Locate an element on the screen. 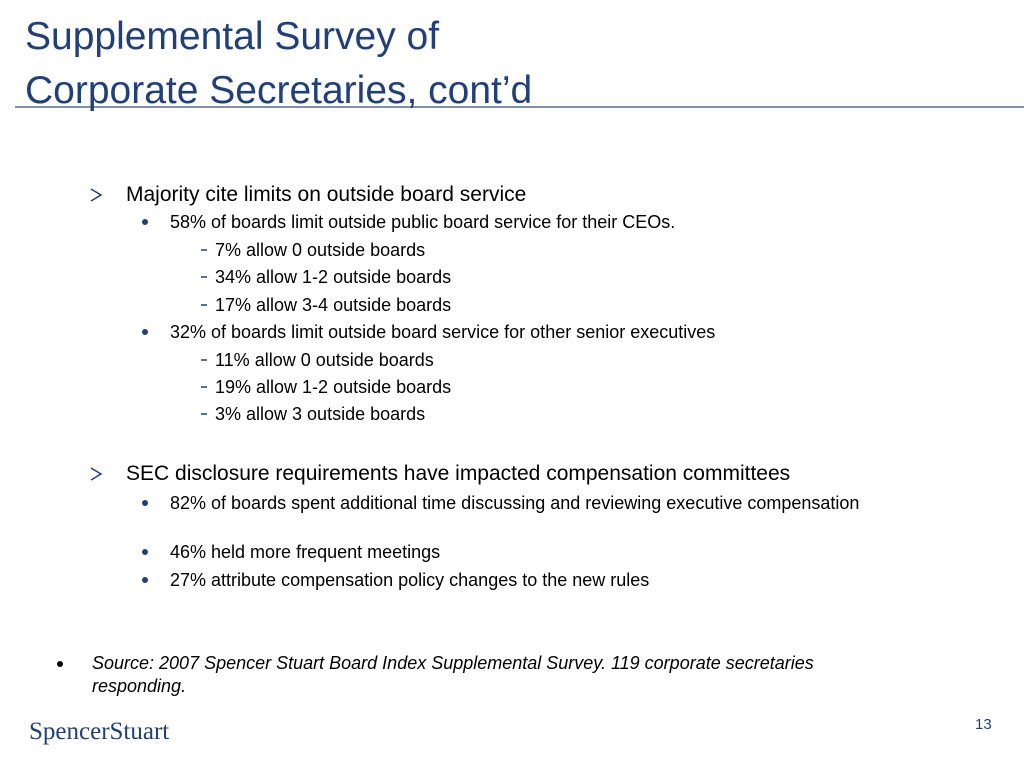 The height and width of the screenshot is (768, 1024). title-line: Supplemental Survey of is located at coordinates (232, 36).